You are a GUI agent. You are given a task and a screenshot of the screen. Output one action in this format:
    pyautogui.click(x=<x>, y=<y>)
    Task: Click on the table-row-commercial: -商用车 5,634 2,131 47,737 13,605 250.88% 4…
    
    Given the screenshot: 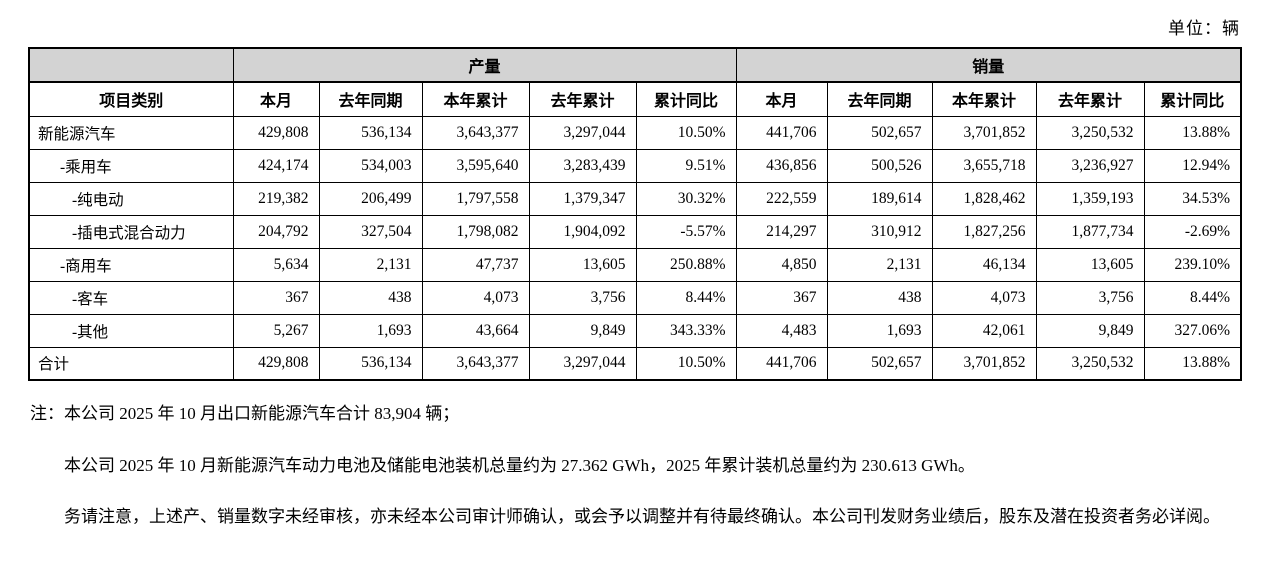 What is the action you would take?
    pyautogui.click(x=635, y=264)
    